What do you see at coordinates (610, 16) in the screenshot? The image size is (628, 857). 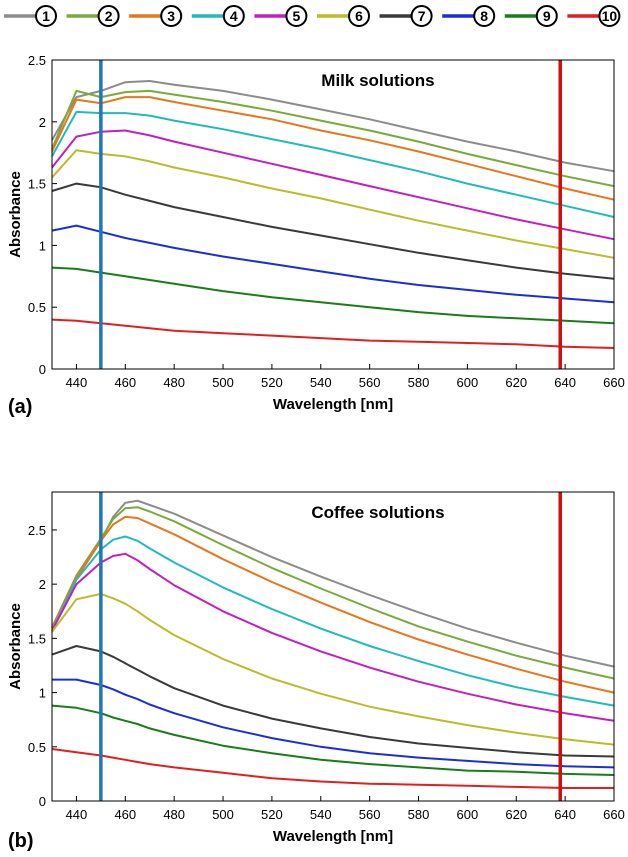 I see `legend-label: 10` at bounding box center [610, 16].